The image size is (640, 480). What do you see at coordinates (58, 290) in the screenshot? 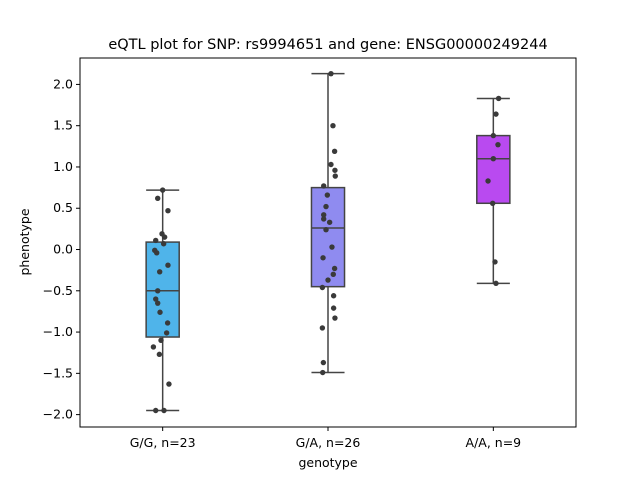
I see `y-tick-label: −0.5` at bounding box center [58, 290].